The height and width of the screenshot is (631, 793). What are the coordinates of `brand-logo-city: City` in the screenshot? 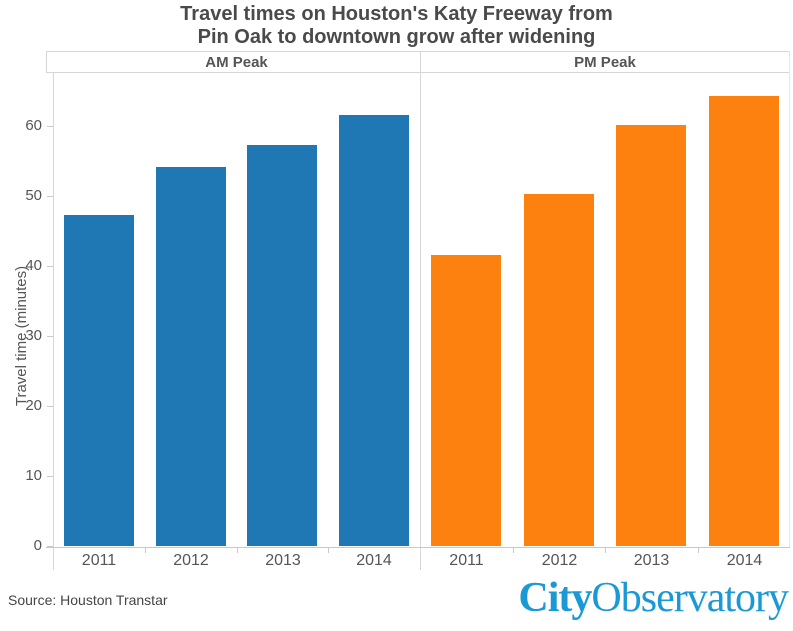 It's located at (555, 598).